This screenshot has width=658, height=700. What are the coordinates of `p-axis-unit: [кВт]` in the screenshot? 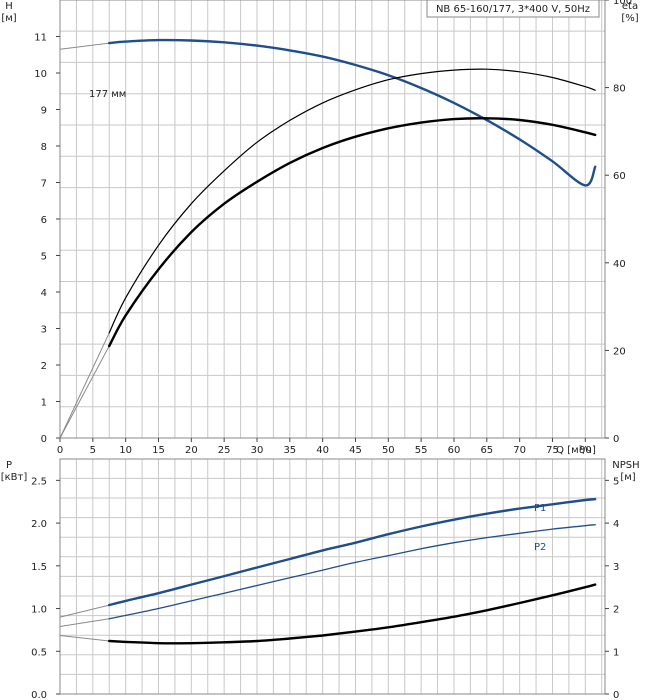 It's located at (14, 477).